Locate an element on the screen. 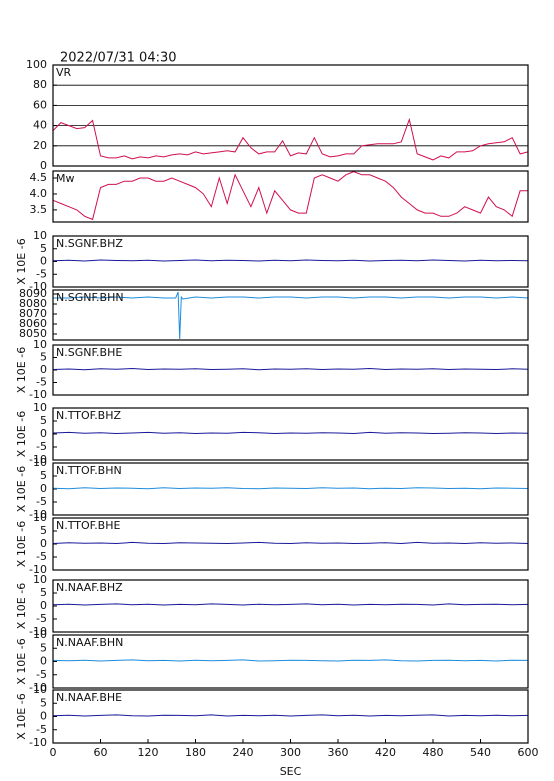 The height and width of the screenshot is (781, 554). panel-label: N.SGNF.BHZ is located at coordinates (89, 243).